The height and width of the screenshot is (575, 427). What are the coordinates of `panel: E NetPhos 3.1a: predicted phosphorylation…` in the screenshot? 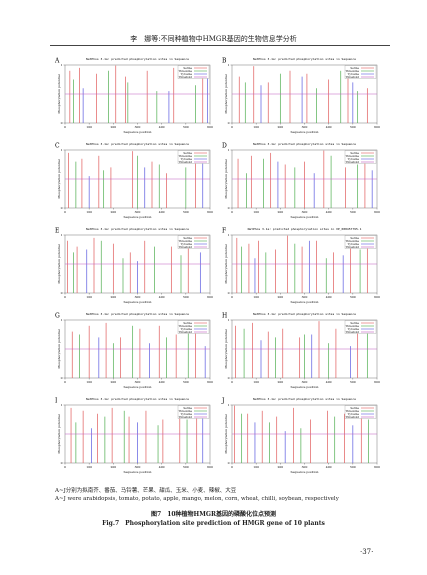 It's located at (134, 265).